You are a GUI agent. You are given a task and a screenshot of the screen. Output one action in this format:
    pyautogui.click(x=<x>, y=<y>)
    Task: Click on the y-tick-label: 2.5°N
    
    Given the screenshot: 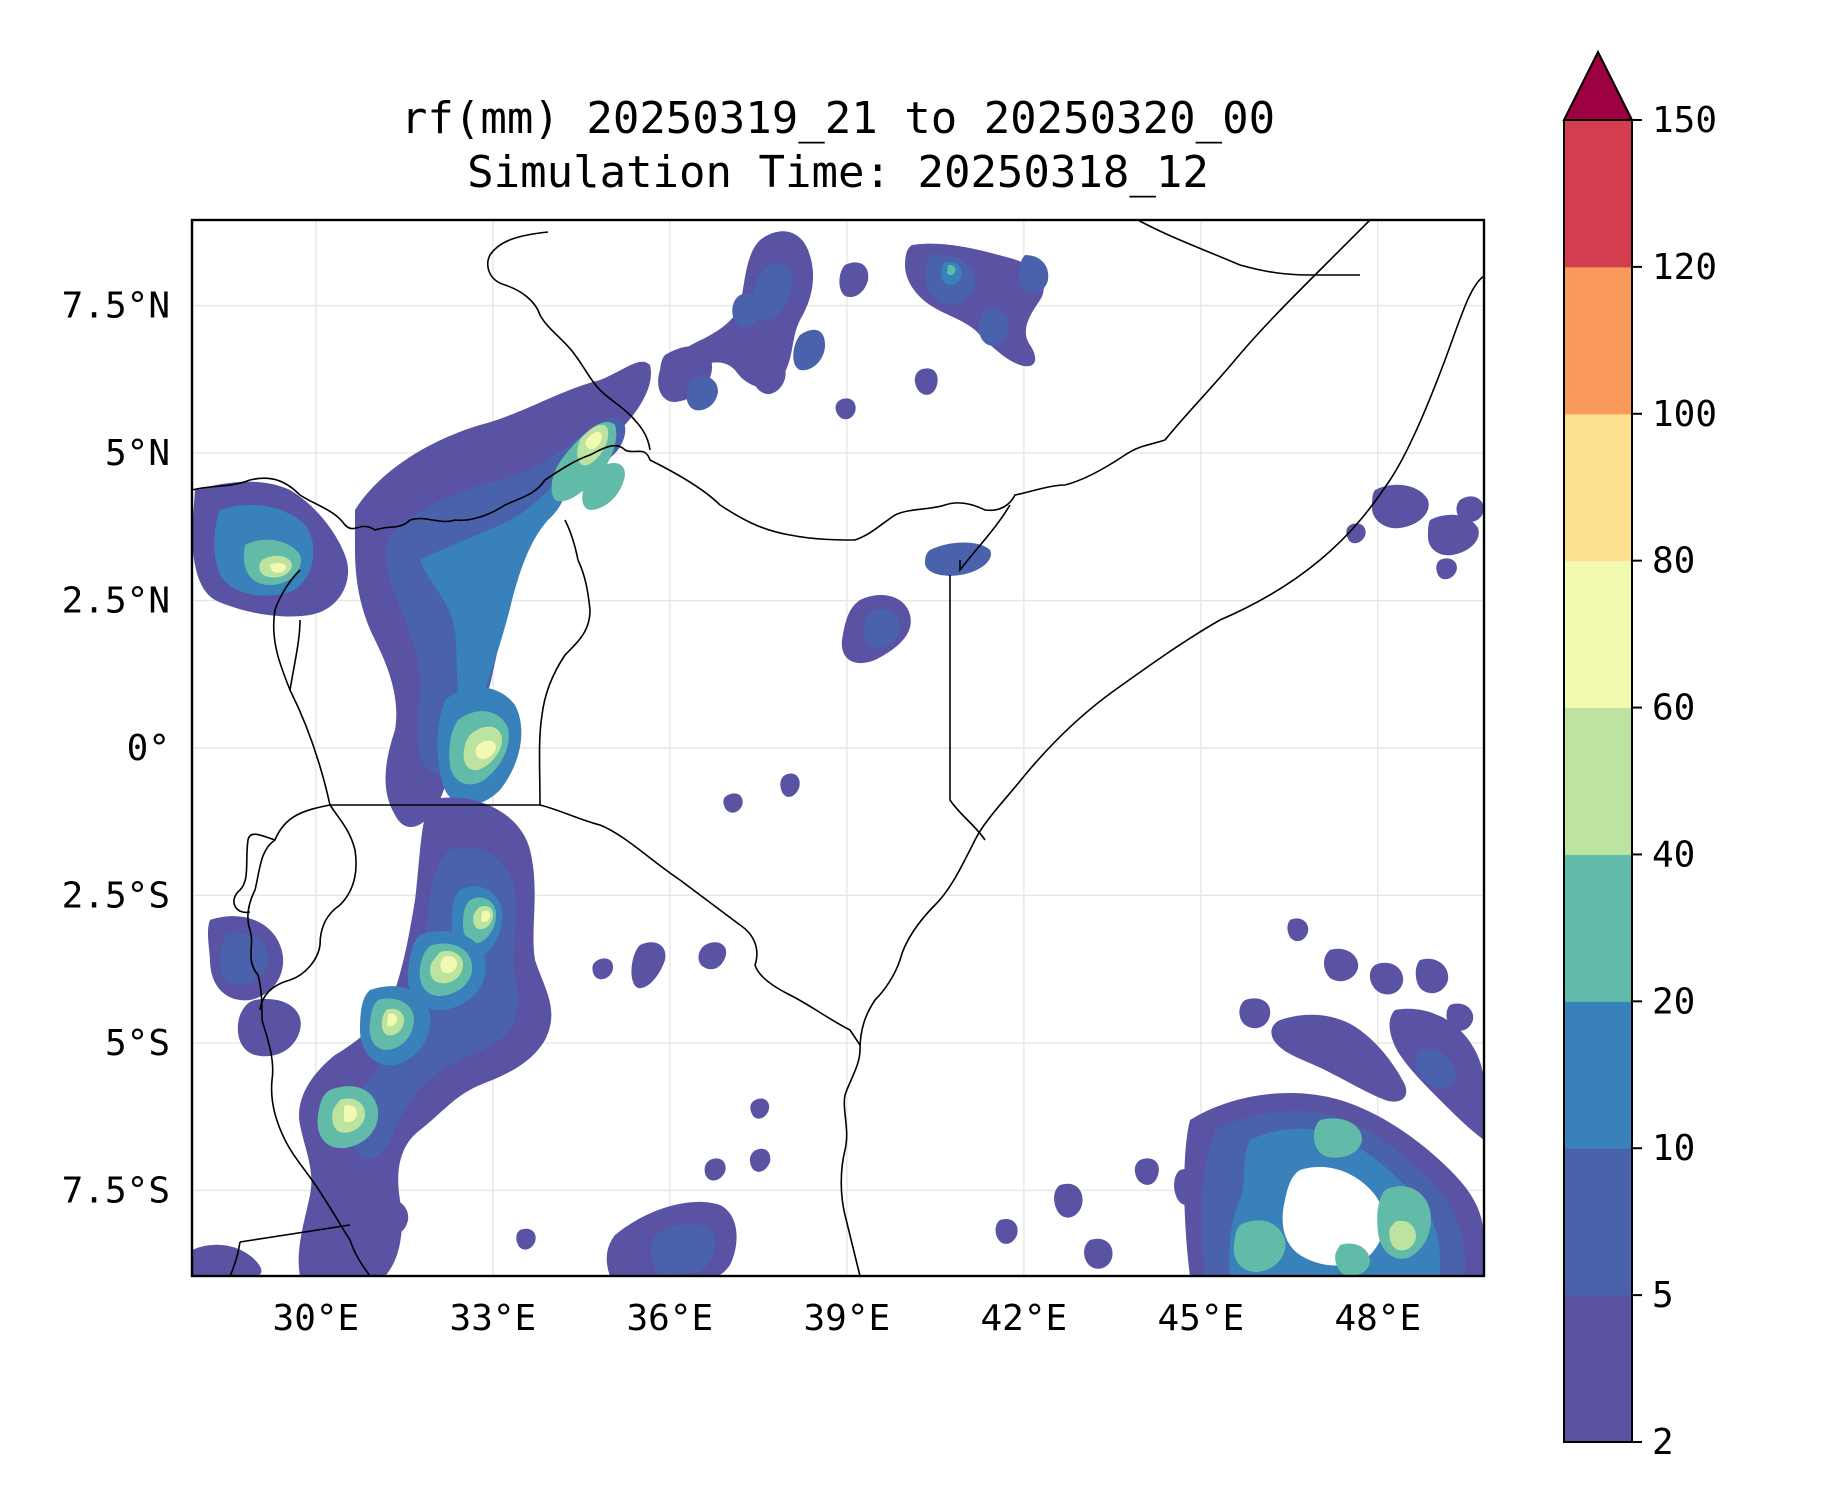 What is the action you would take?
    pyautogui.click(x=116, y=601)
    